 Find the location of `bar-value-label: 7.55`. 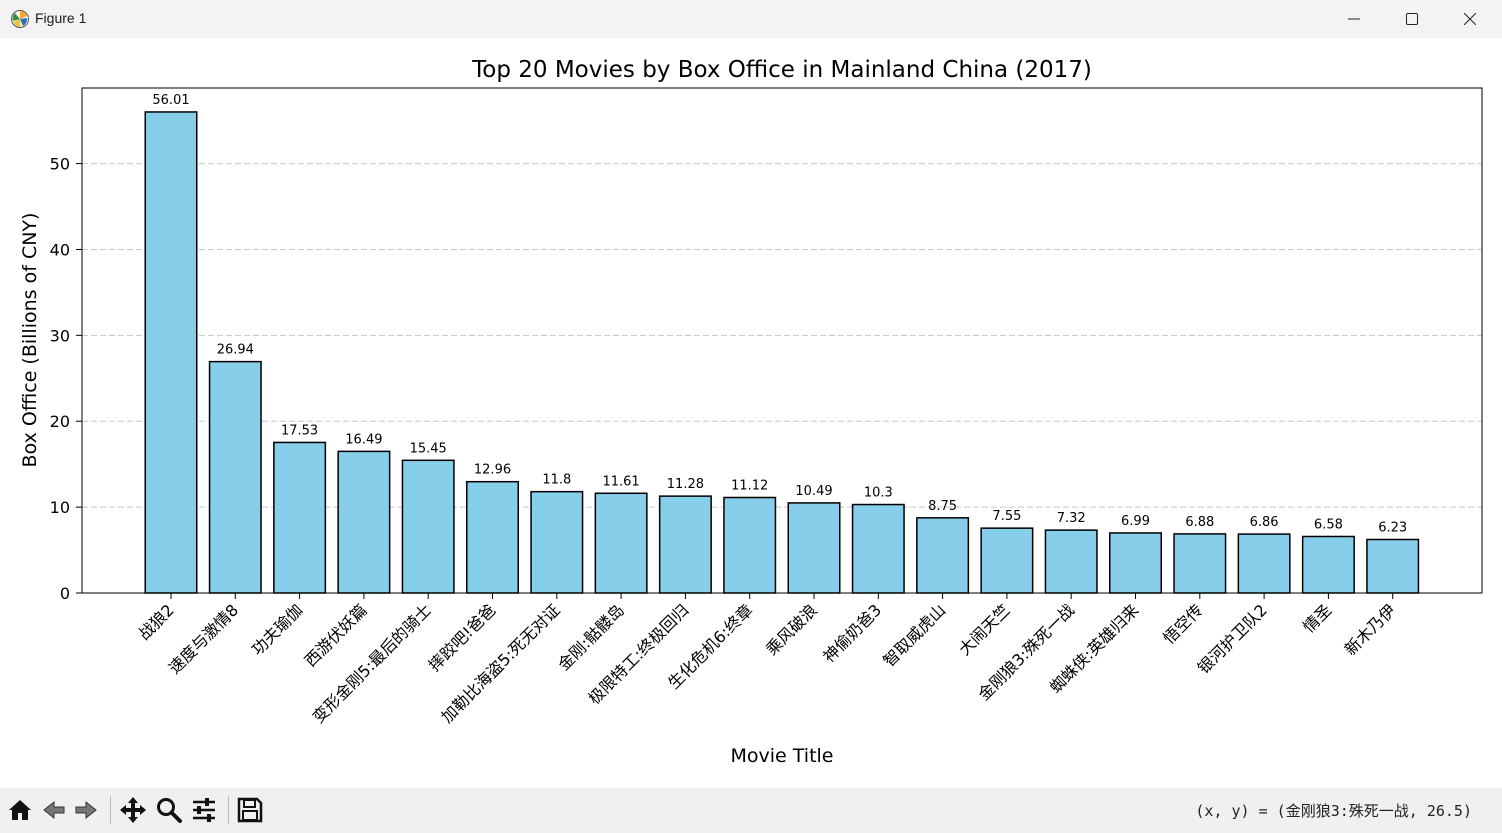

bar-value-label: 7.55 is located at coordinates (1006, 516).